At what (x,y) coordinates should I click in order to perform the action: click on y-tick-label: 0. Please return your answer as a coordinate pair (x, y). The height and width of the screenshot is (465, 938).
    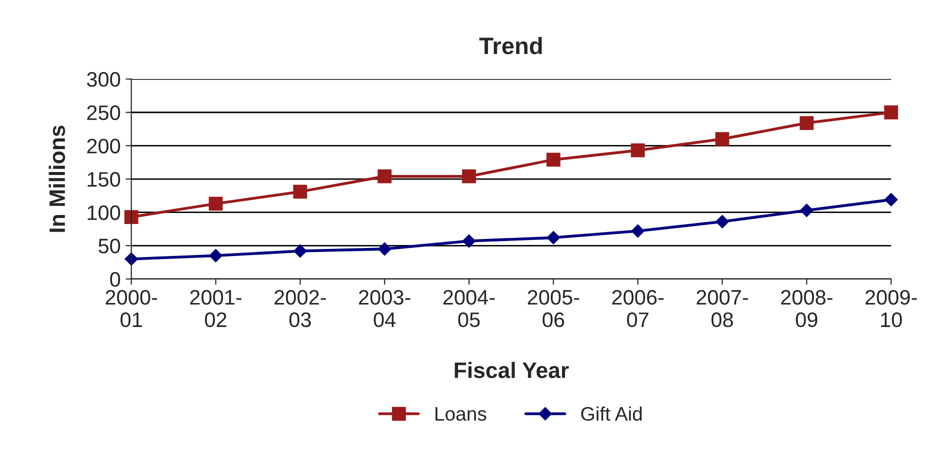
    Looking at the image, I should click on (115, 279).